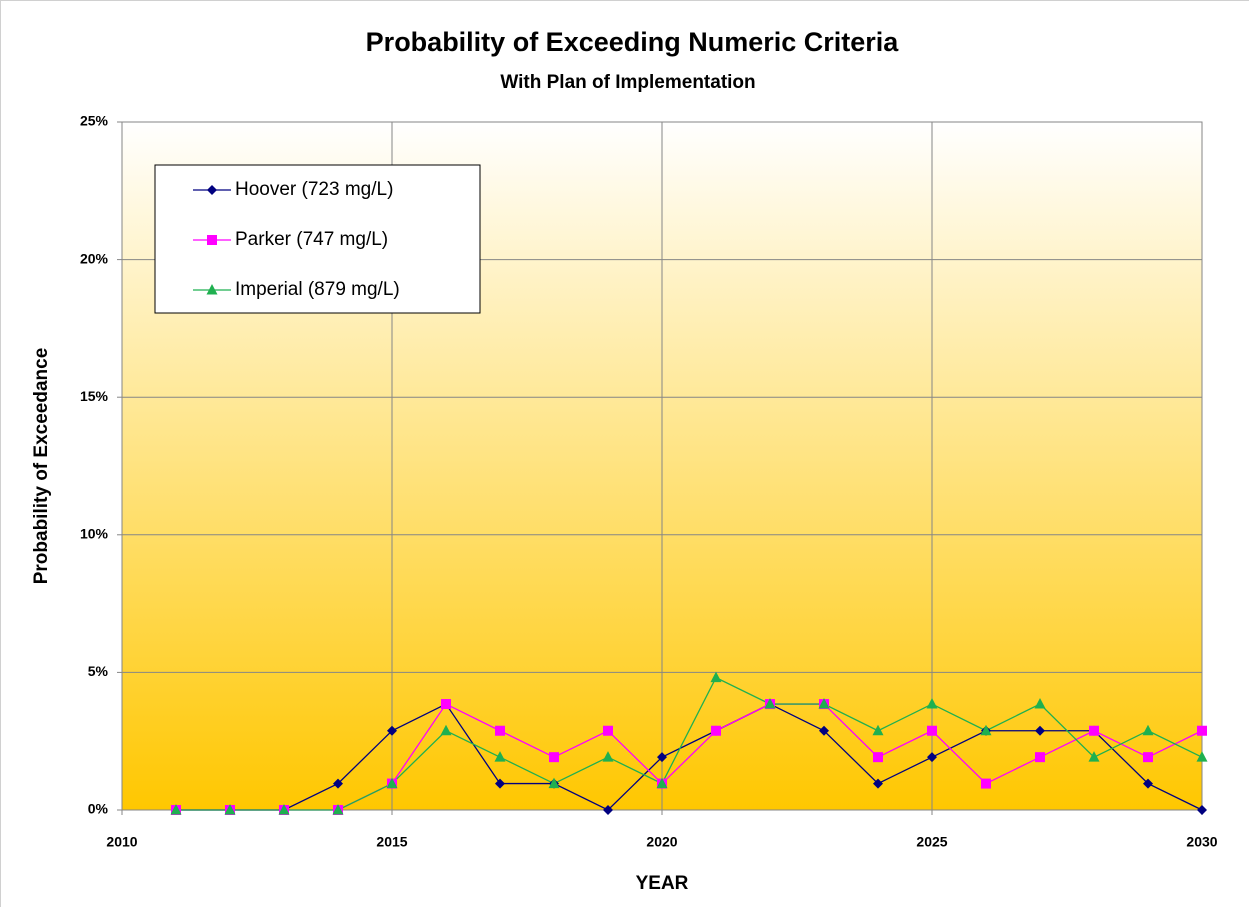 This screenshot has width=1249, height=912. I want to click on y-tick-label: 10%, so click(94, 534).